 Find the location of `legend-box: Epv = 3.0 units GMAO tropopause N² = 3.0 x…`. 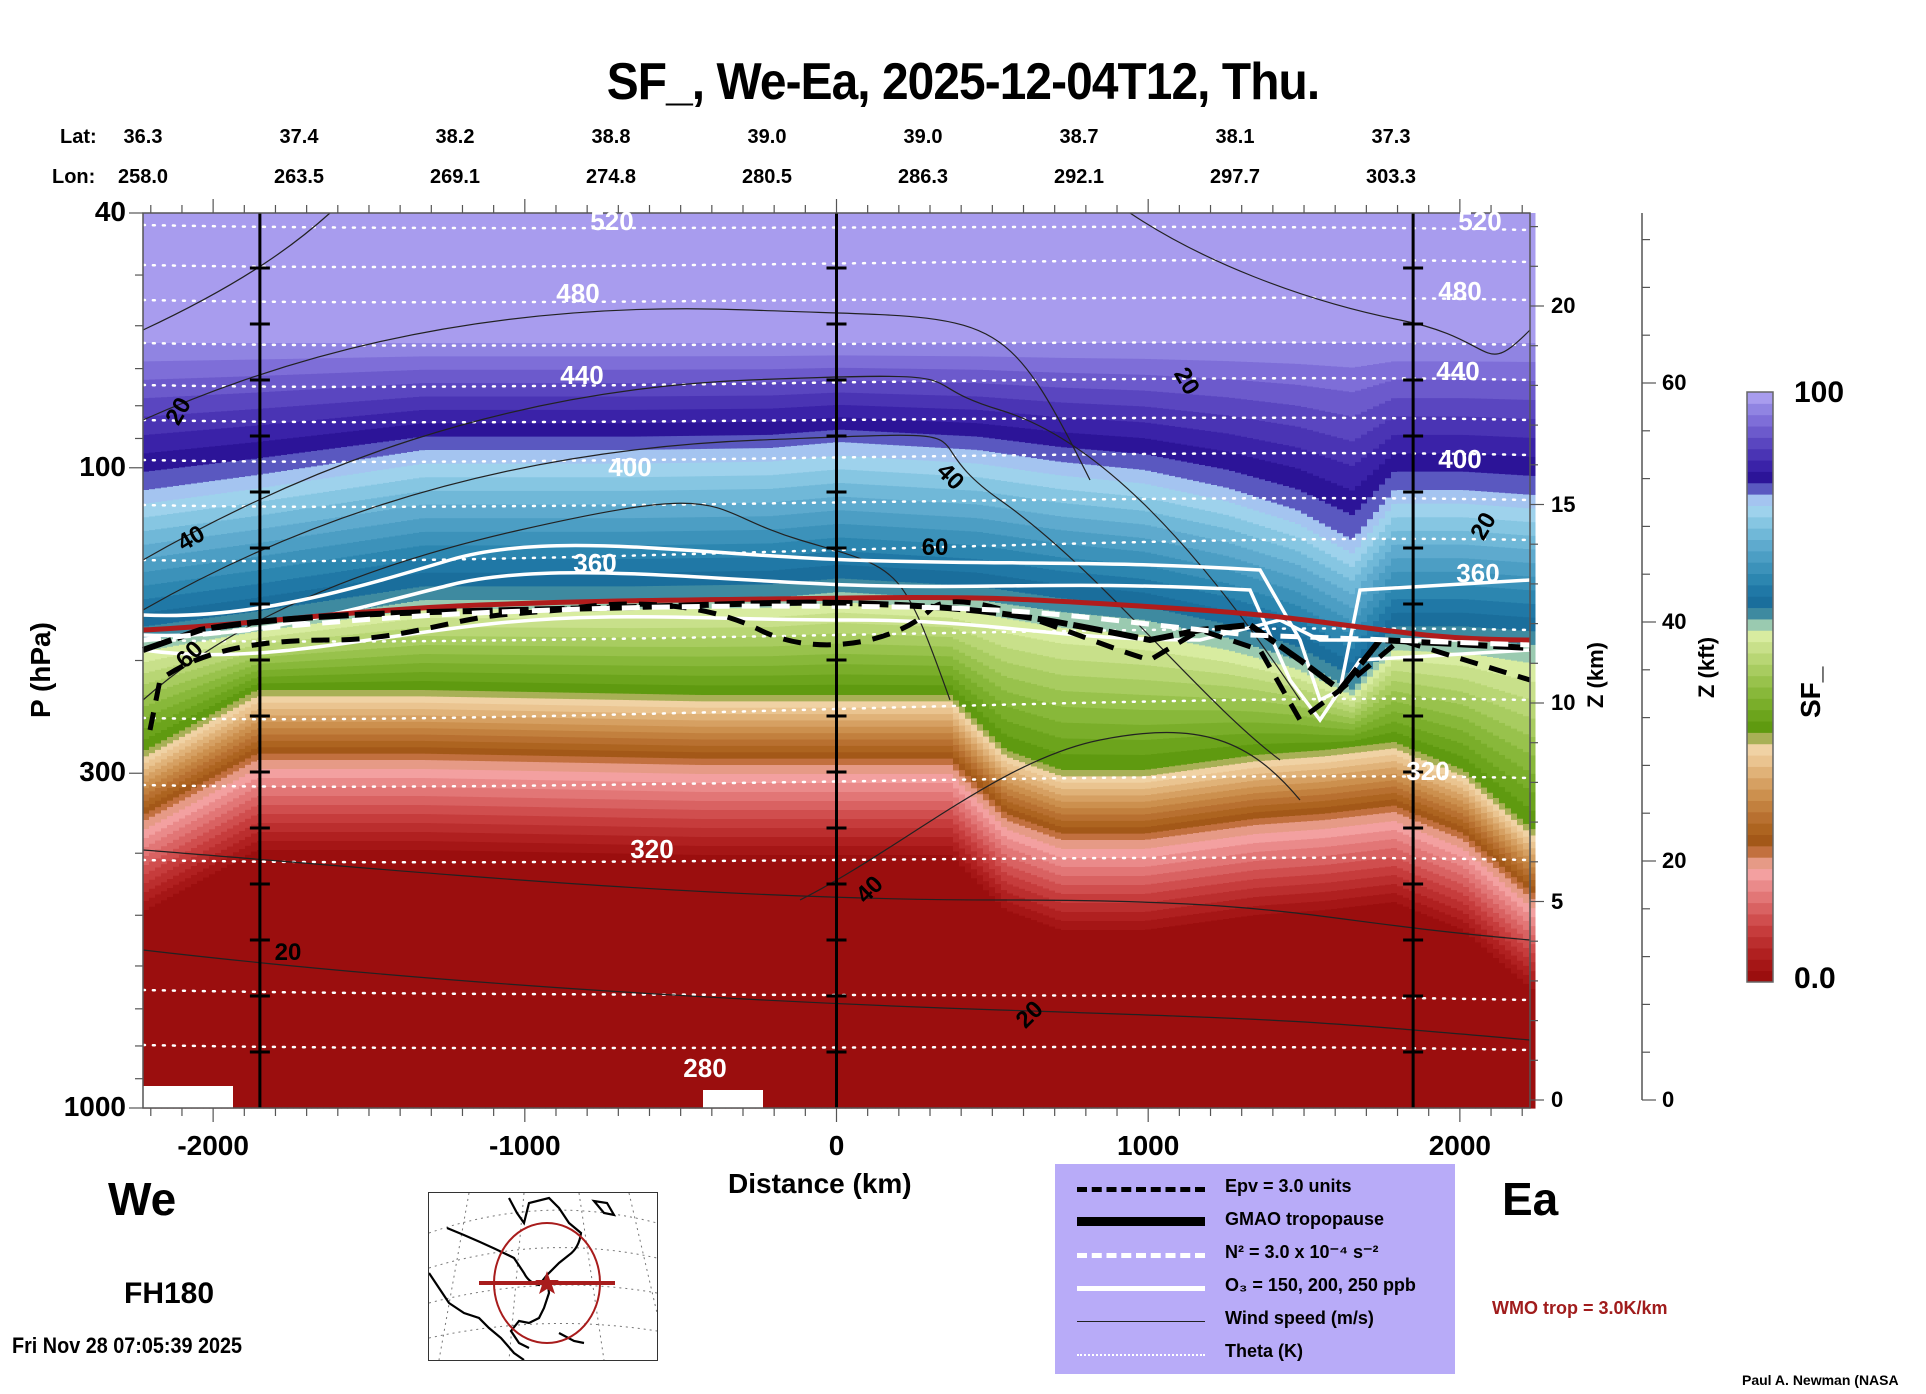

legend-box: Epv = 3.0 units GMAO tropopause N² = 3.0 x… is located at coordinates (1255, 1269).